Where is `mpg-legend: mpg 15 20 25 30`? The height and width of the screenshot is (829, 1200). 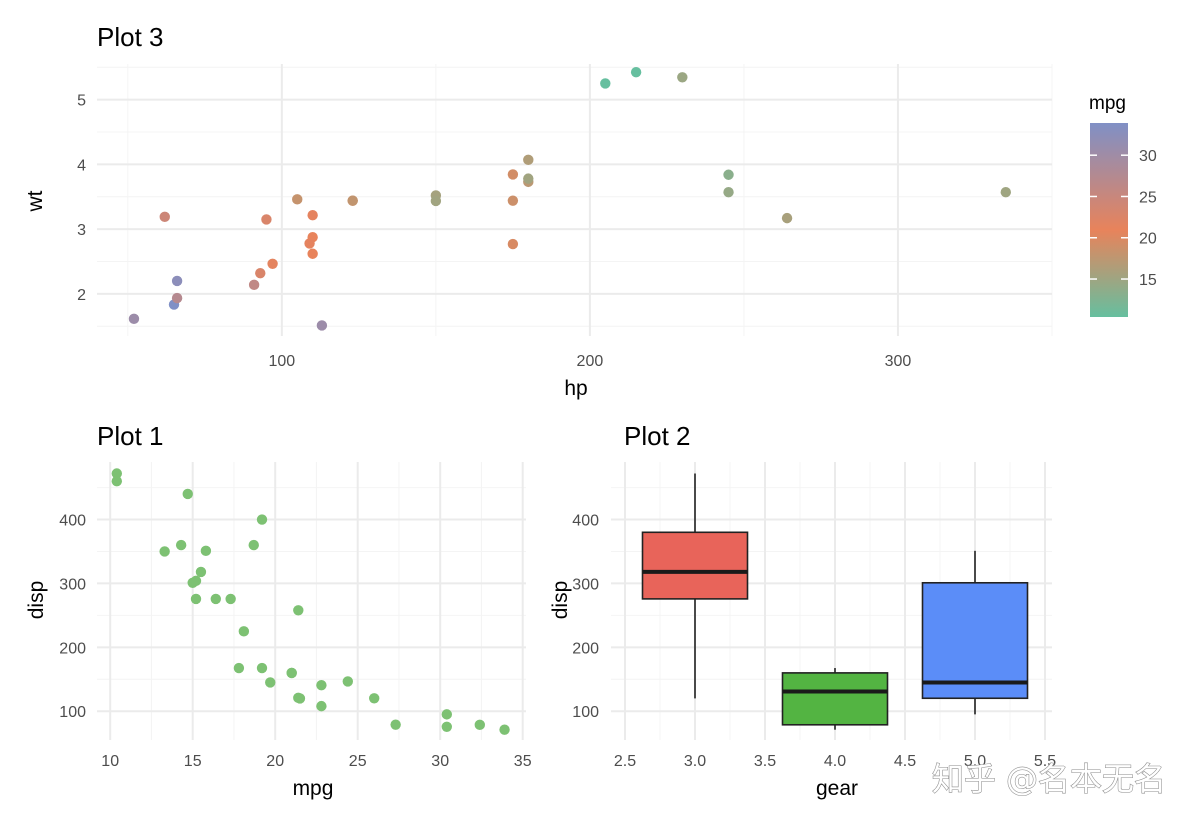 mpg-legend: mpg 15 20 25 30 is located at coordinates (1123, 205).